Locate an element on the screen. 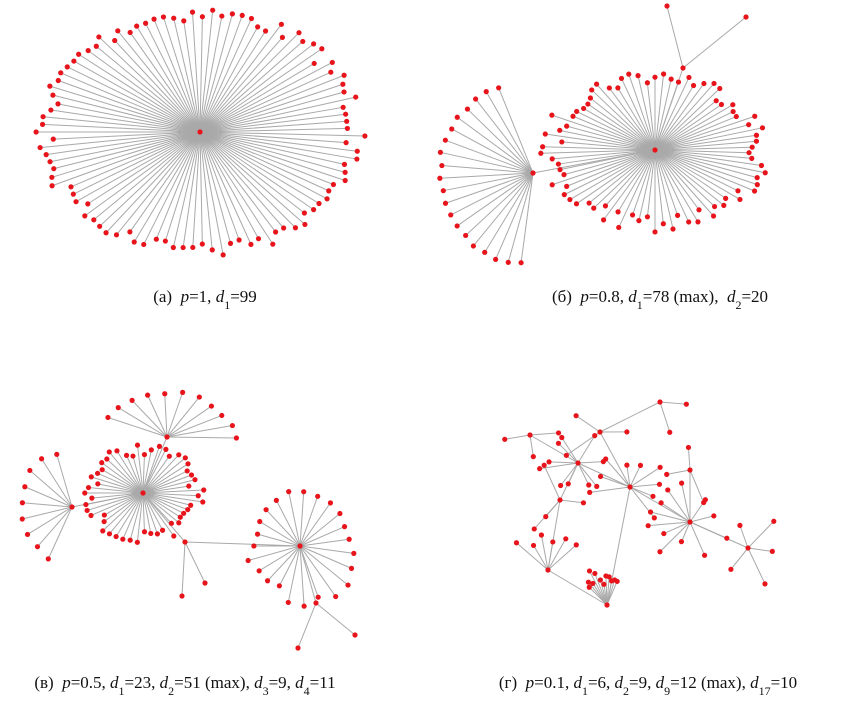 This screenshot has height=702, width=850. caption-part: (г) is located at coordinates (512, 682).